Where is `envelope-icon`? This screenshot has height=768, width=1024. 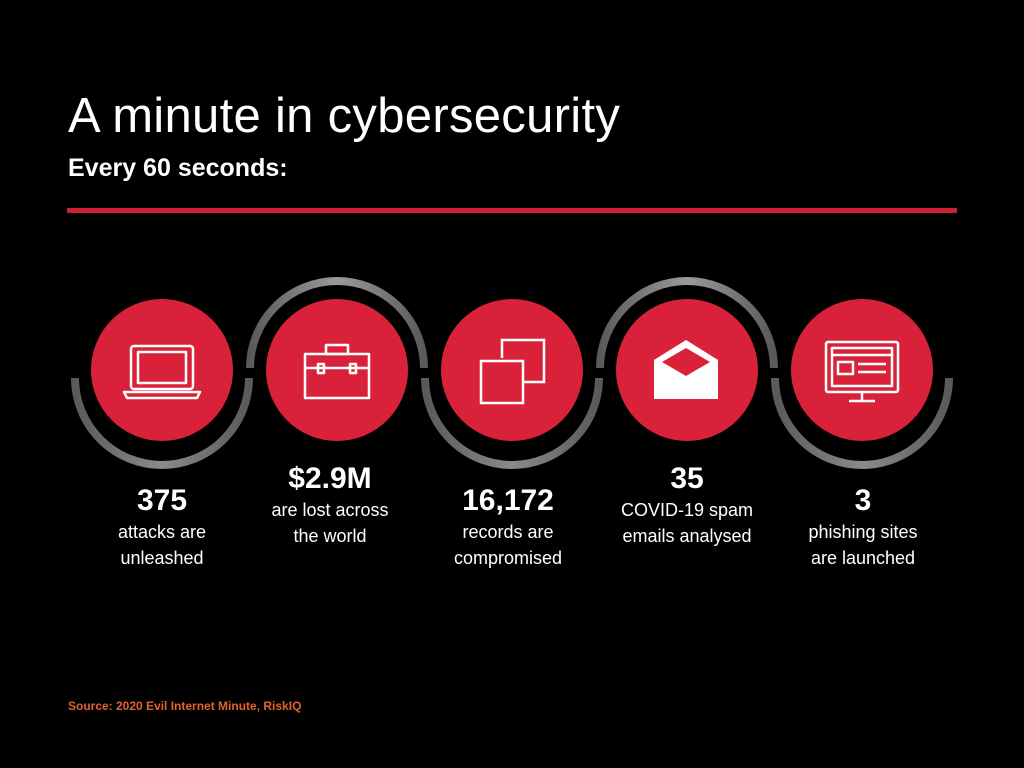
envelope-icon is located at coordinates (686, 369).